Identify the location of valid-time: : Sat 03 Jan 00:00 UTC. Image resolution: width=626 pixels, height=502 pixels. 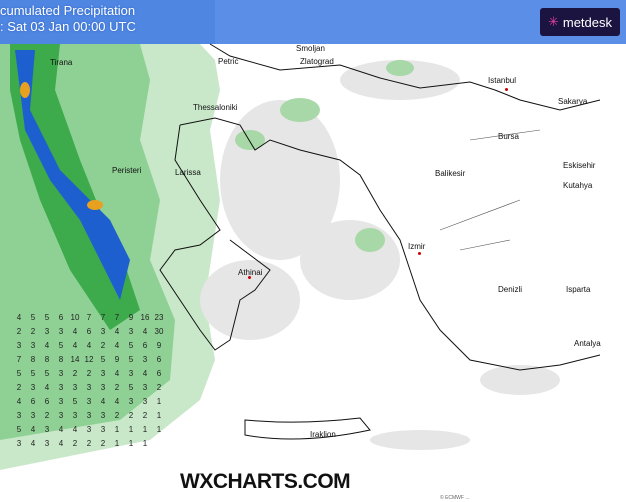
(68, 26).